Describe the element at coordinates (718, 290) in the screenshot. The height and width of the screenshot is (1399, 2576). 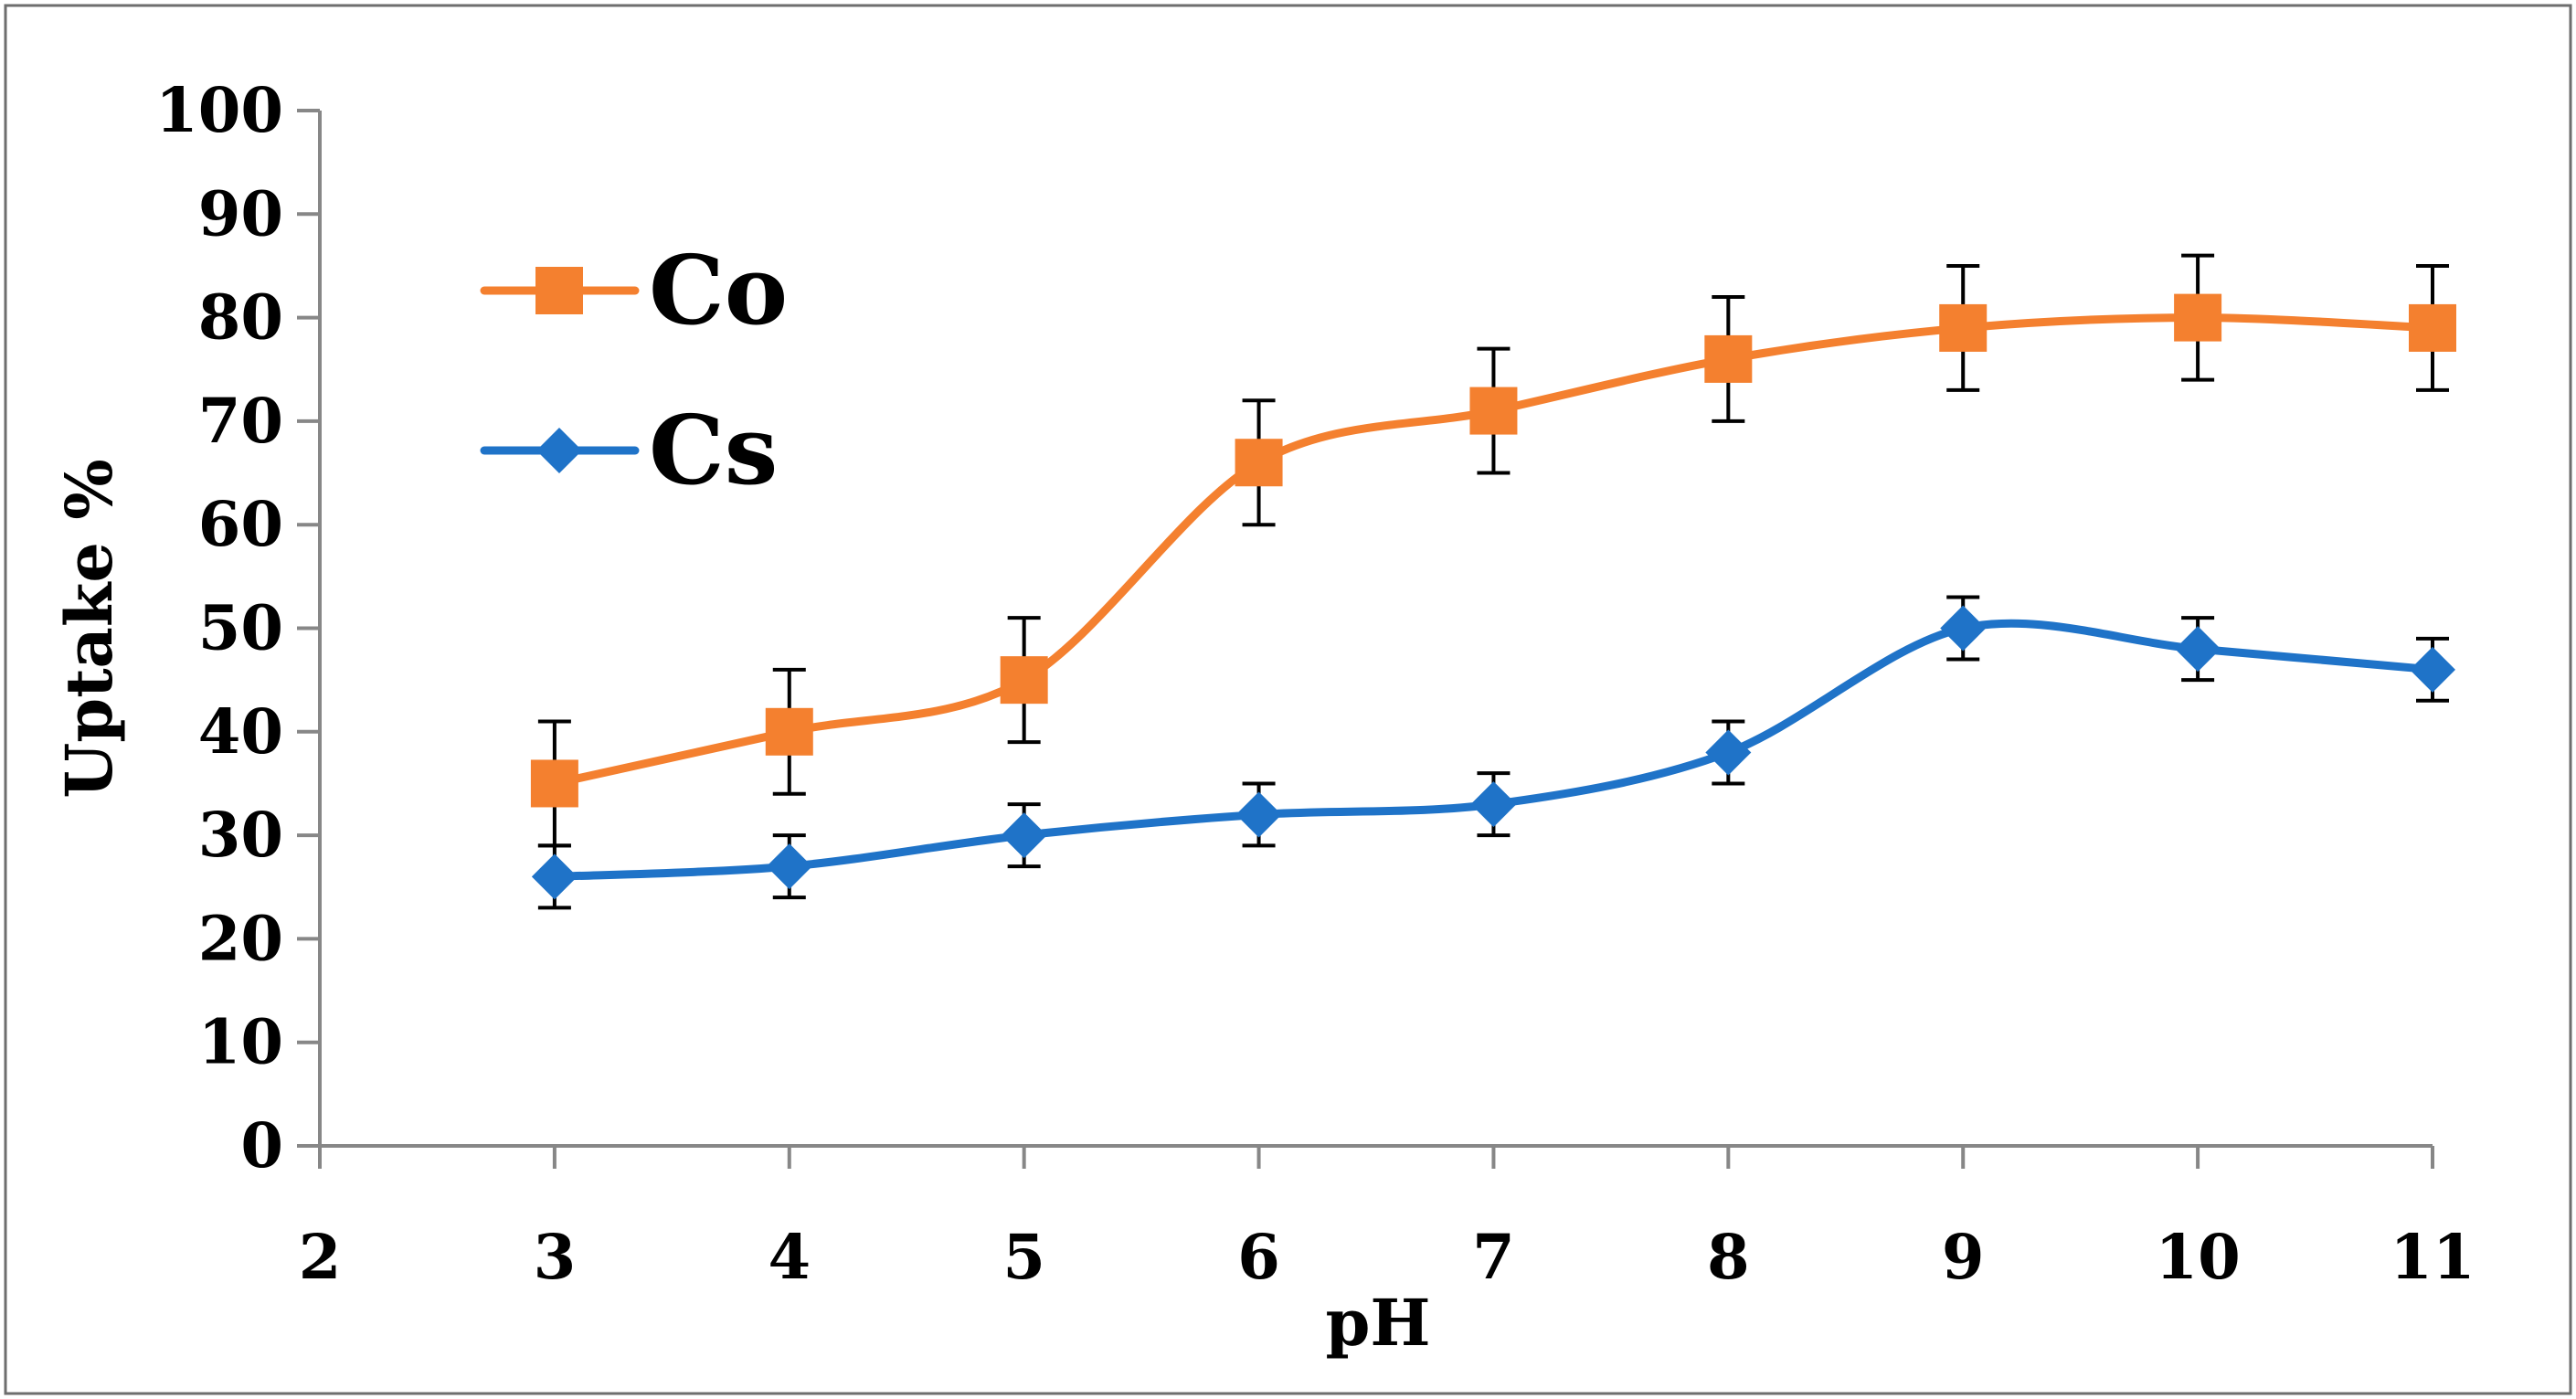
I see `legend-label: Co` at that location.